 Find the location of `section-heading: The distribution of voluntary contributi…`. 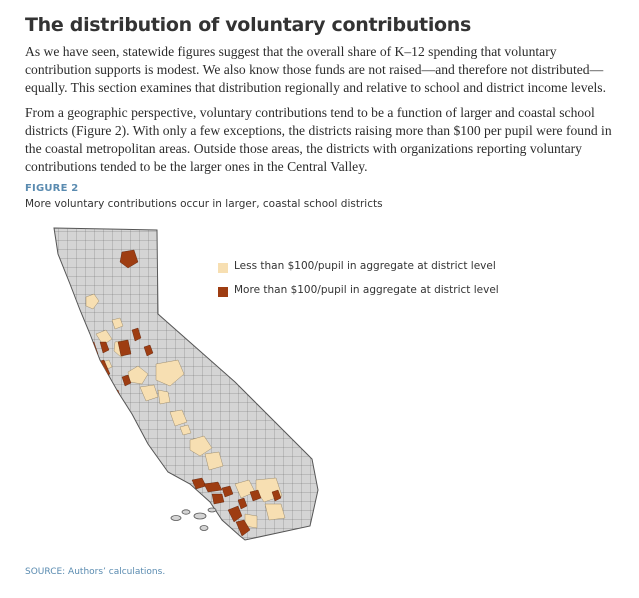

section-heading: The distribution of voluntary contributi… is located at coordinates (248, 25).